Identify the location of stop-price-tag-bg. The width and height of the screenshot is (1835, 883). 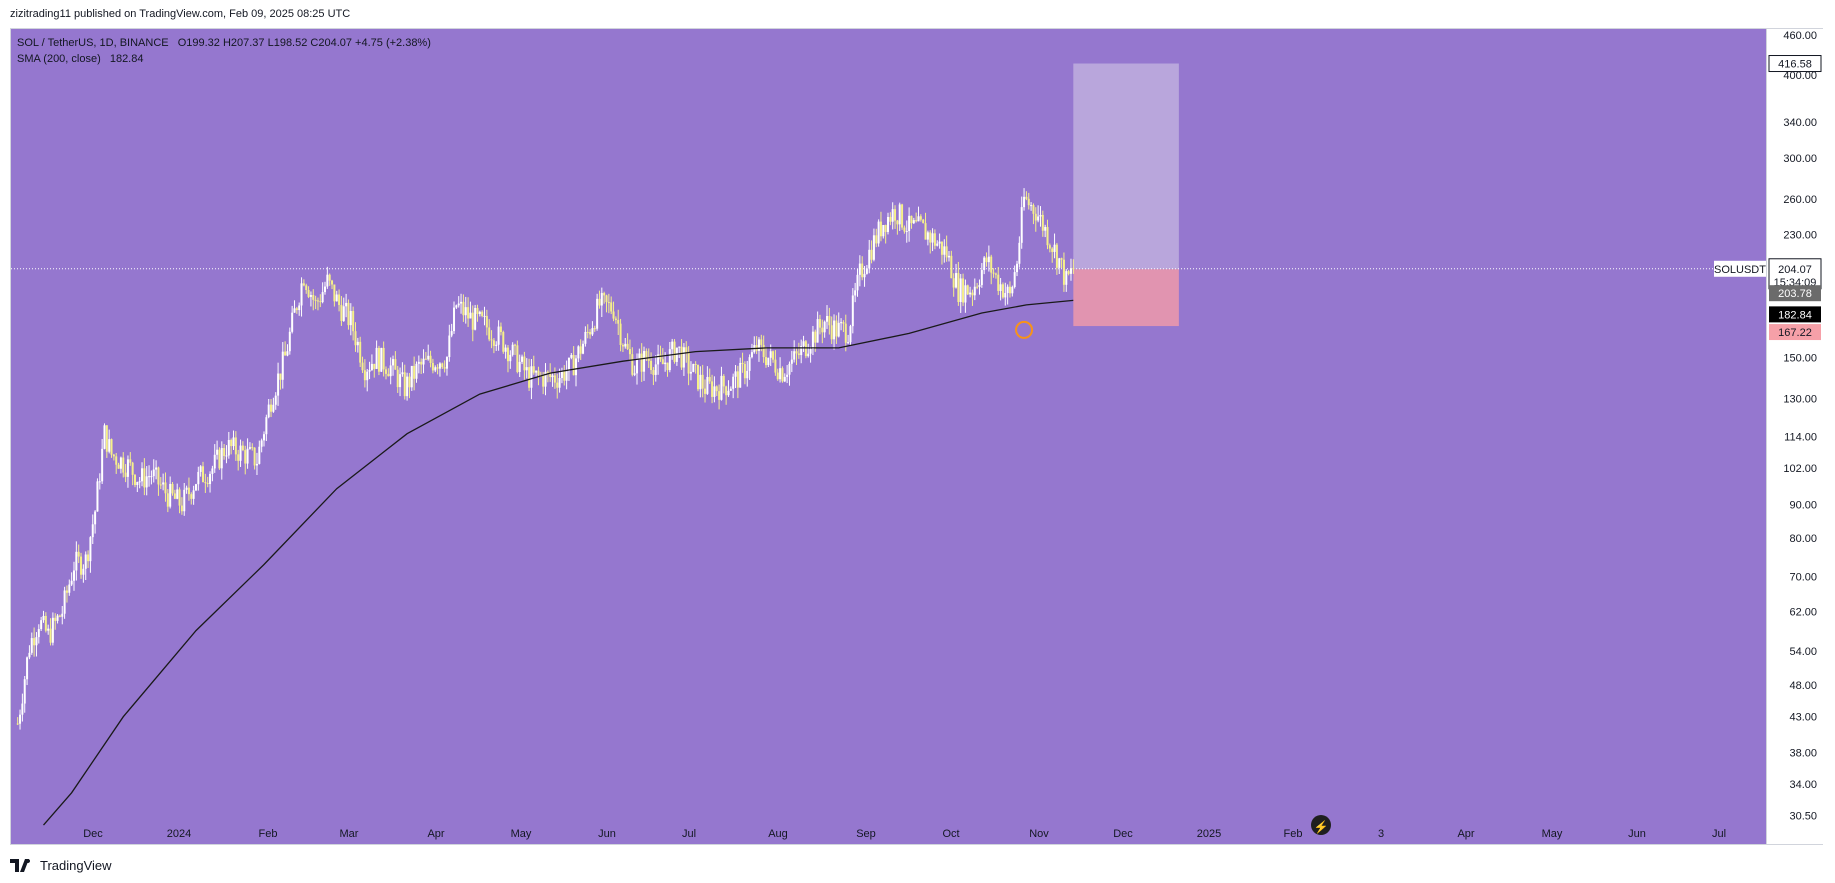
(1795, 332).